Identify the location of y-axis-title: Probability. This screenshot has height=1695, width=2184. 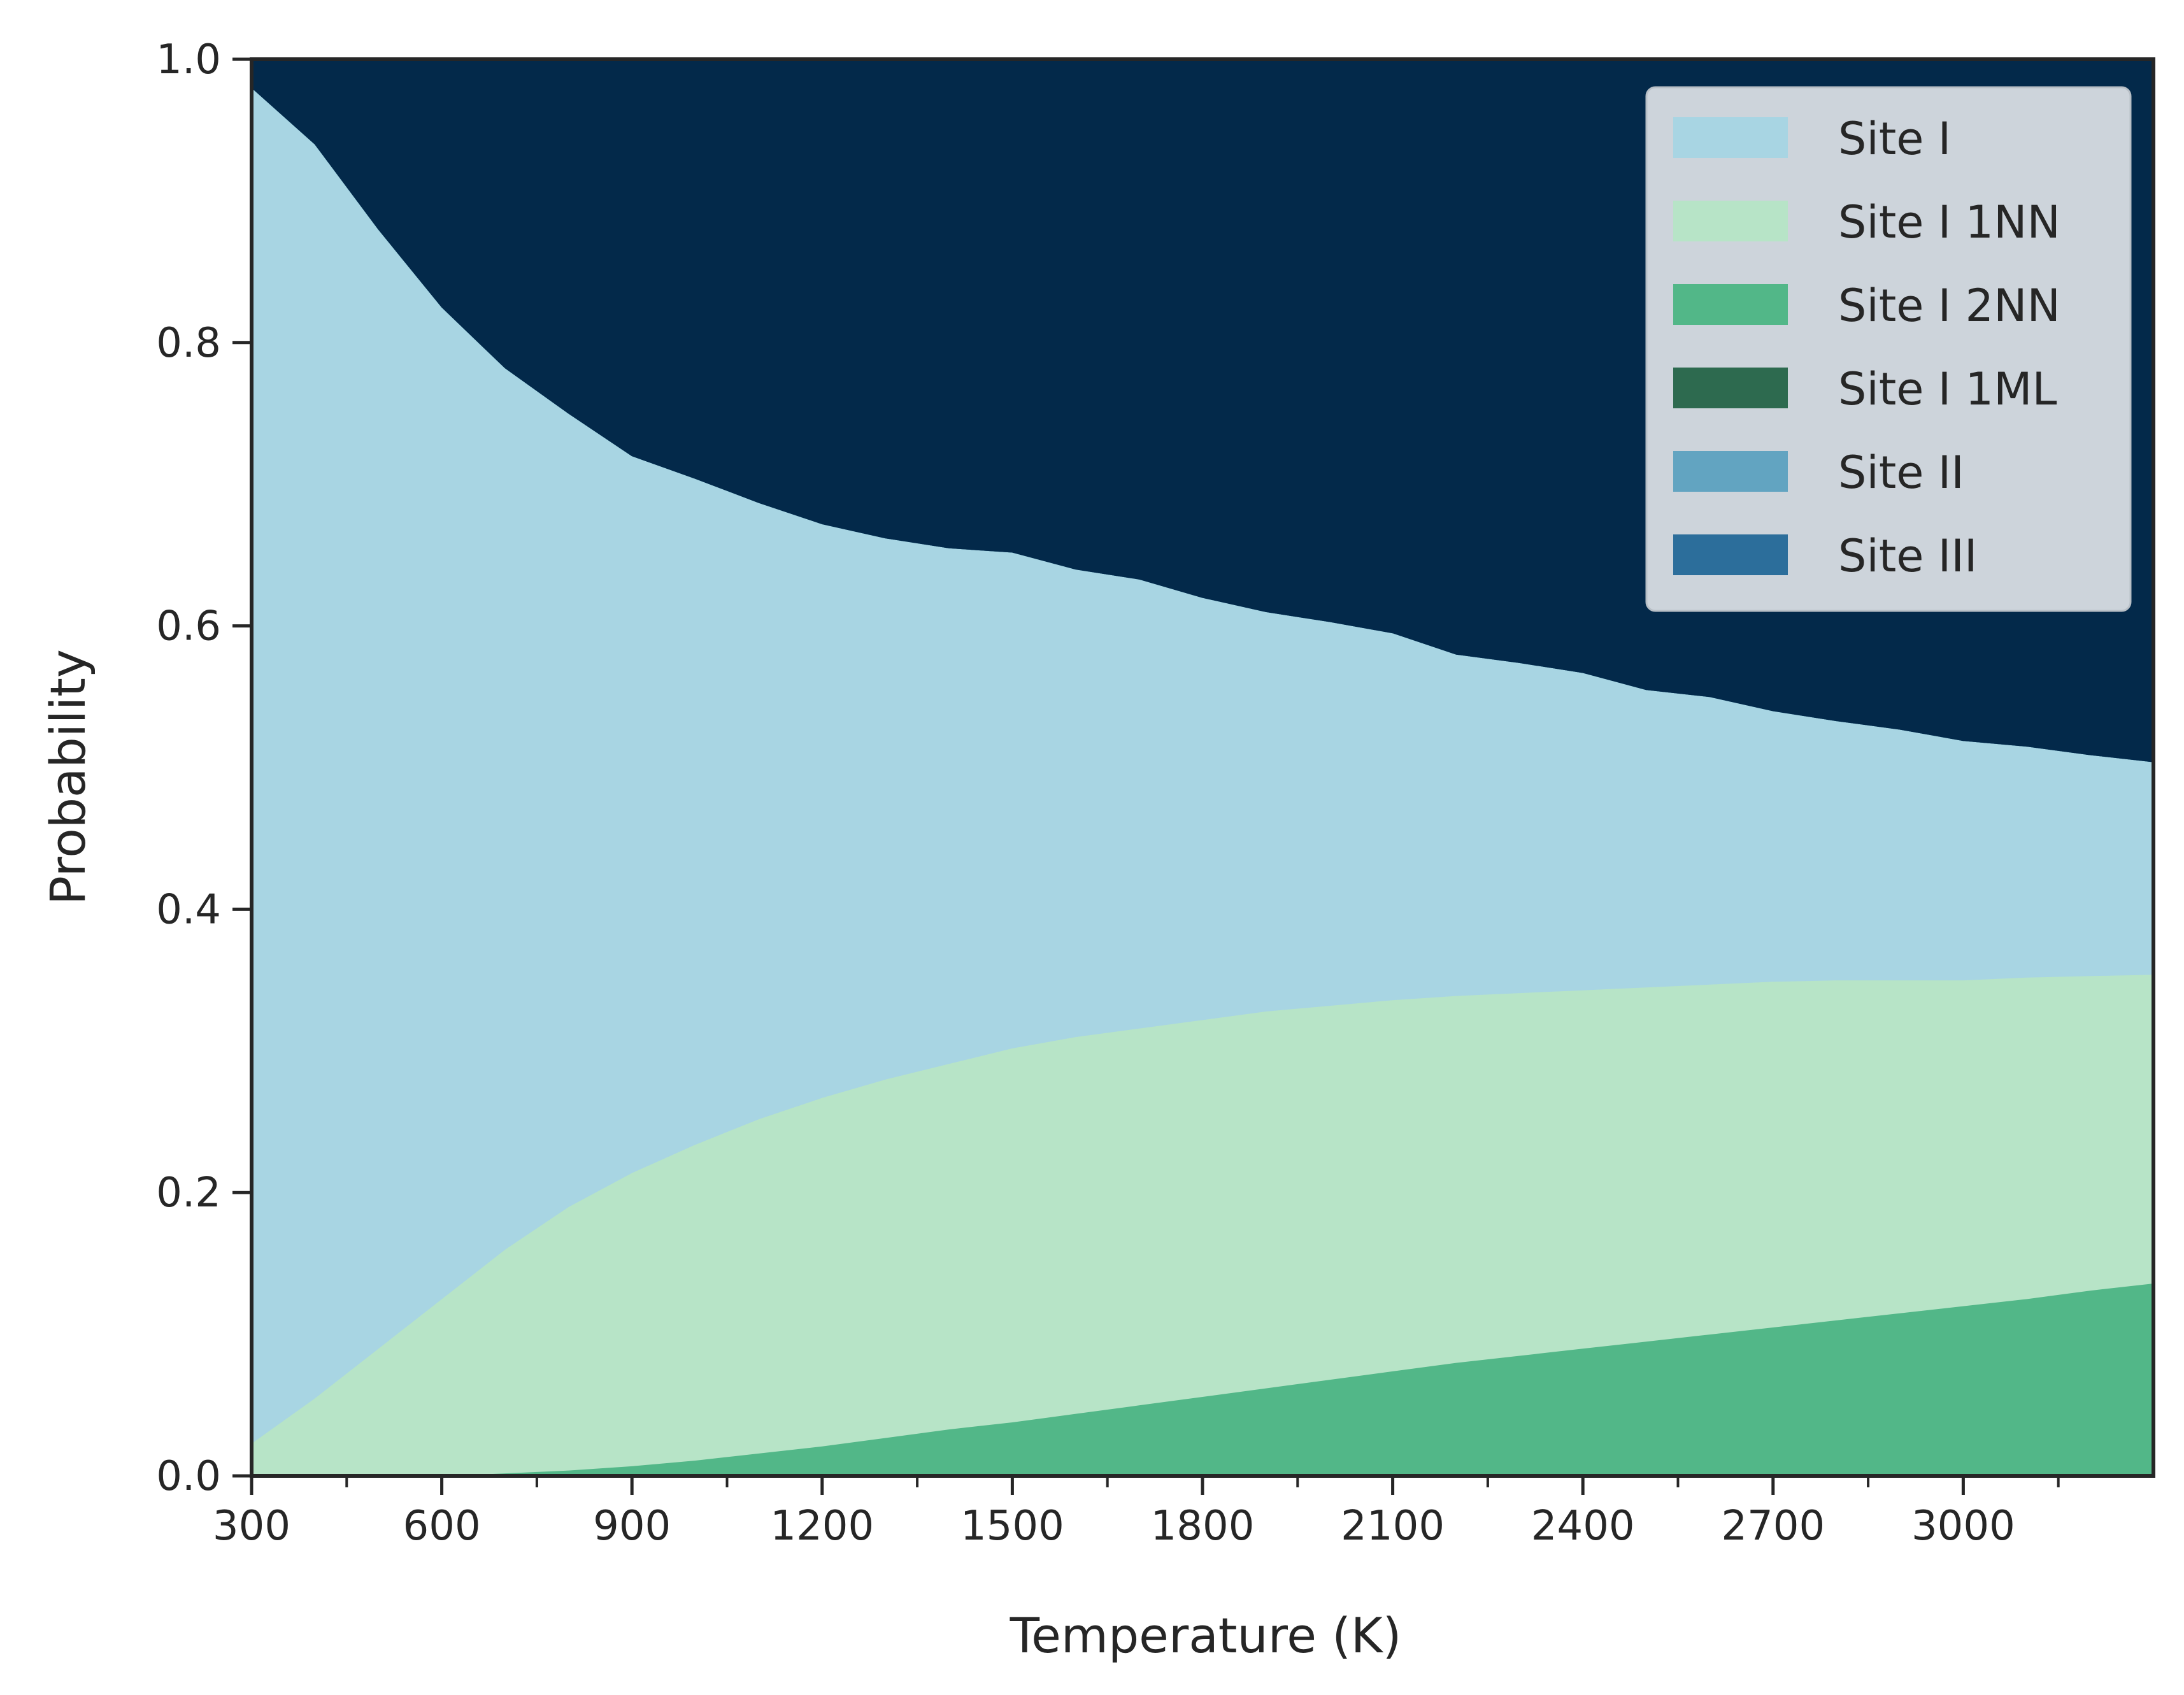
(67, 777).